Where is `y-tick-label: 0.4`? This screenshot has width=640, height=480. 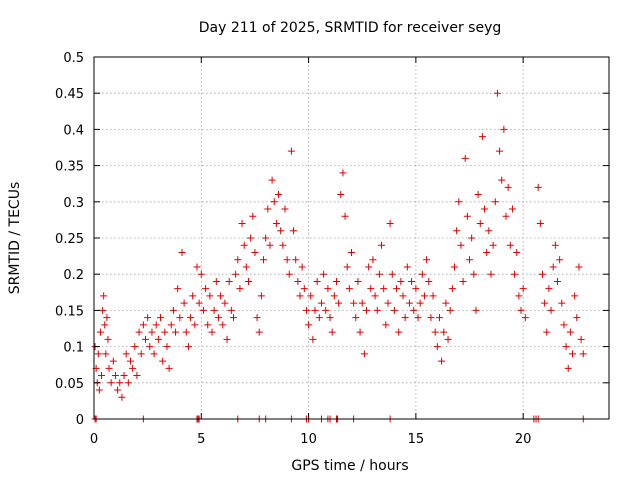 y-tick-label: 0.4 is located at coordinates (73, 130).